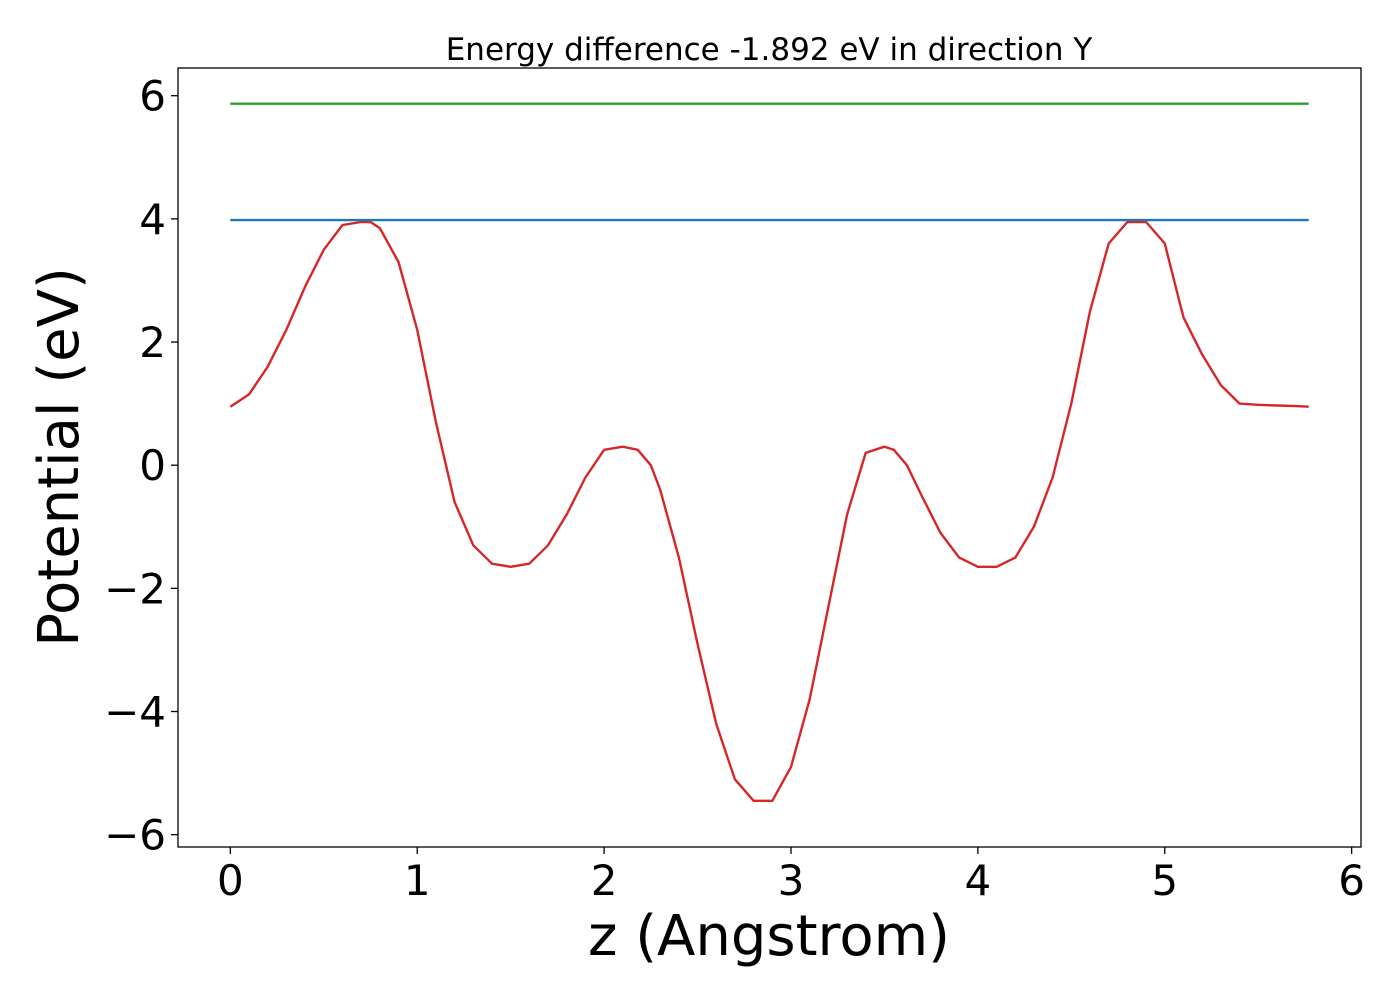  What do you see at coordinates (1164, 880) in the screenshot?
I see `x-tick-label: 5` at bounding box center [1164, 880].